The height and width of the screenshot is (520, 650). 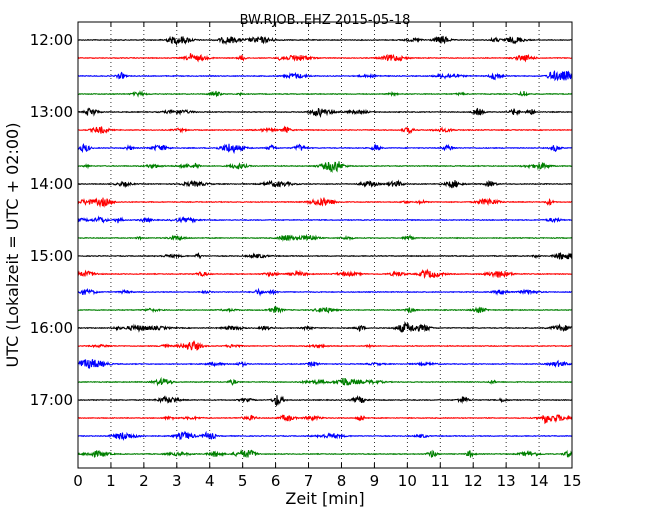 I want to click on trace-row-15:00, so click(x=325, y=256).